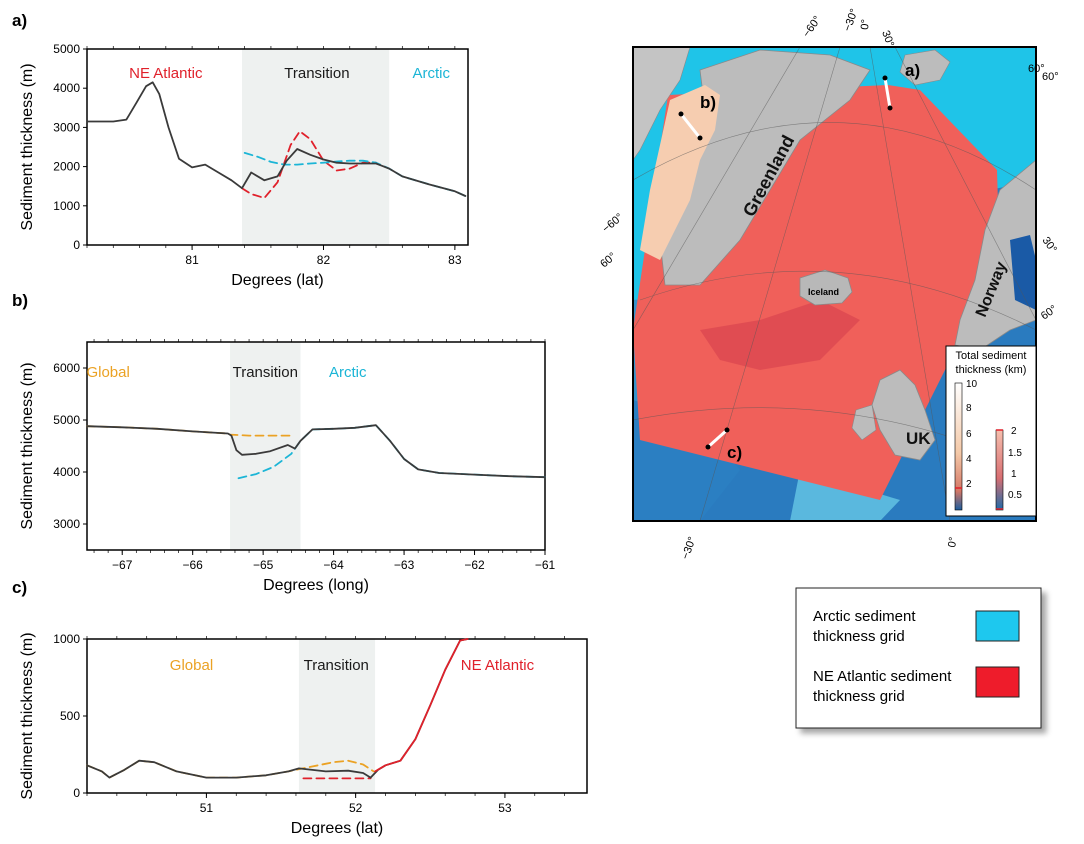 The width and height of the screenshot is (1084, 844). I want to click on region-label-c-2: NE Atlantic, so click(498, 665).